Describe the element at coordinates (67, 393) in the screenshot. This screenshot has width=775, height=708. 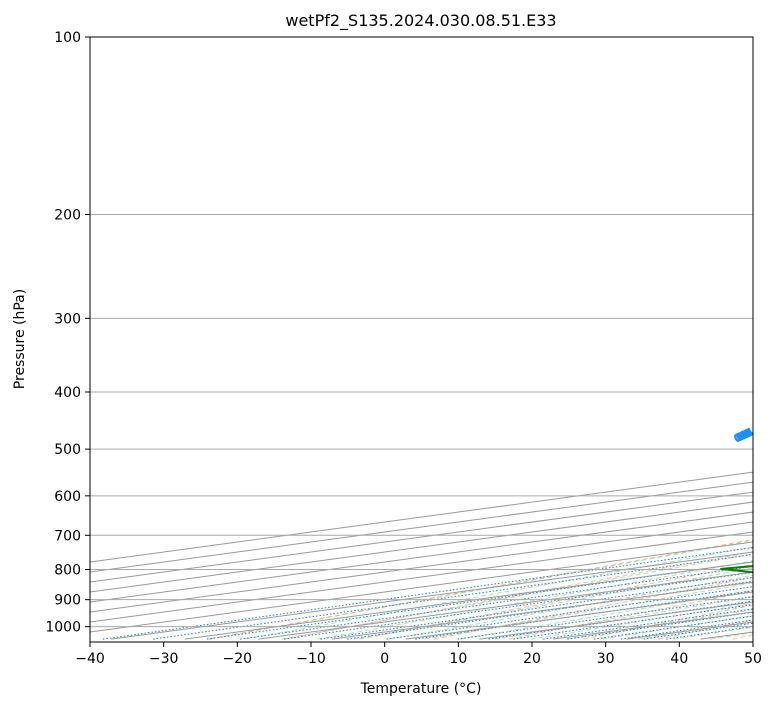
I see `y-tick-label: 400` at that location.